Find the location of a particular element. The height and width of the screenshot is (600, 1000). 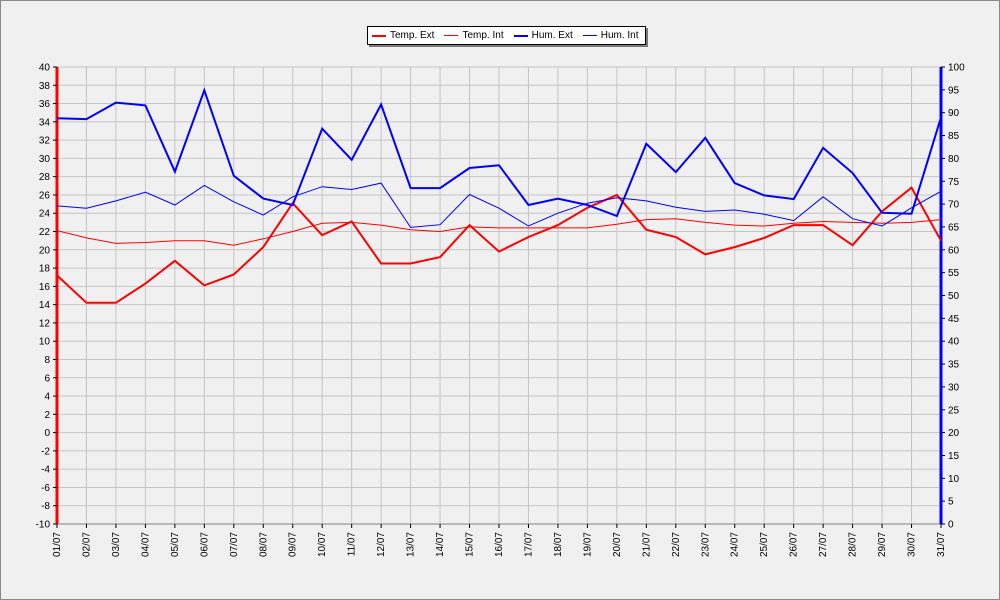

x-axis-tick-label: 01/07 is located at coordinates (57, 544).